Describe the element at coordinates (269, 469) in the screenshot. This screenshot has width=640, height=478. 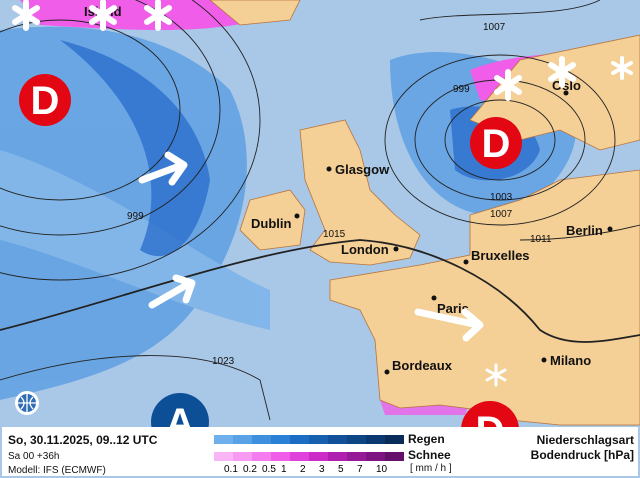
I see `scale-tick: 0.5` at that location.